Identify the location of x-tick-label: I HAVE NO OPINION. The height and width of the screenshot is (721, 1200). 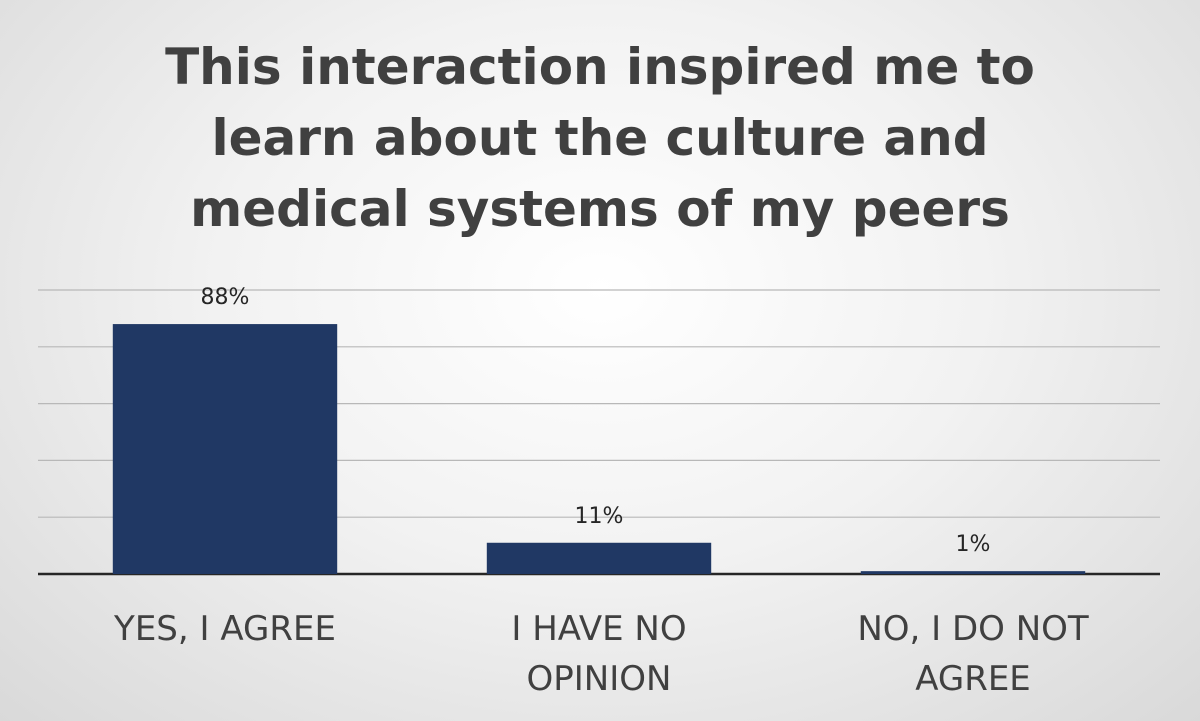
(599, 654).